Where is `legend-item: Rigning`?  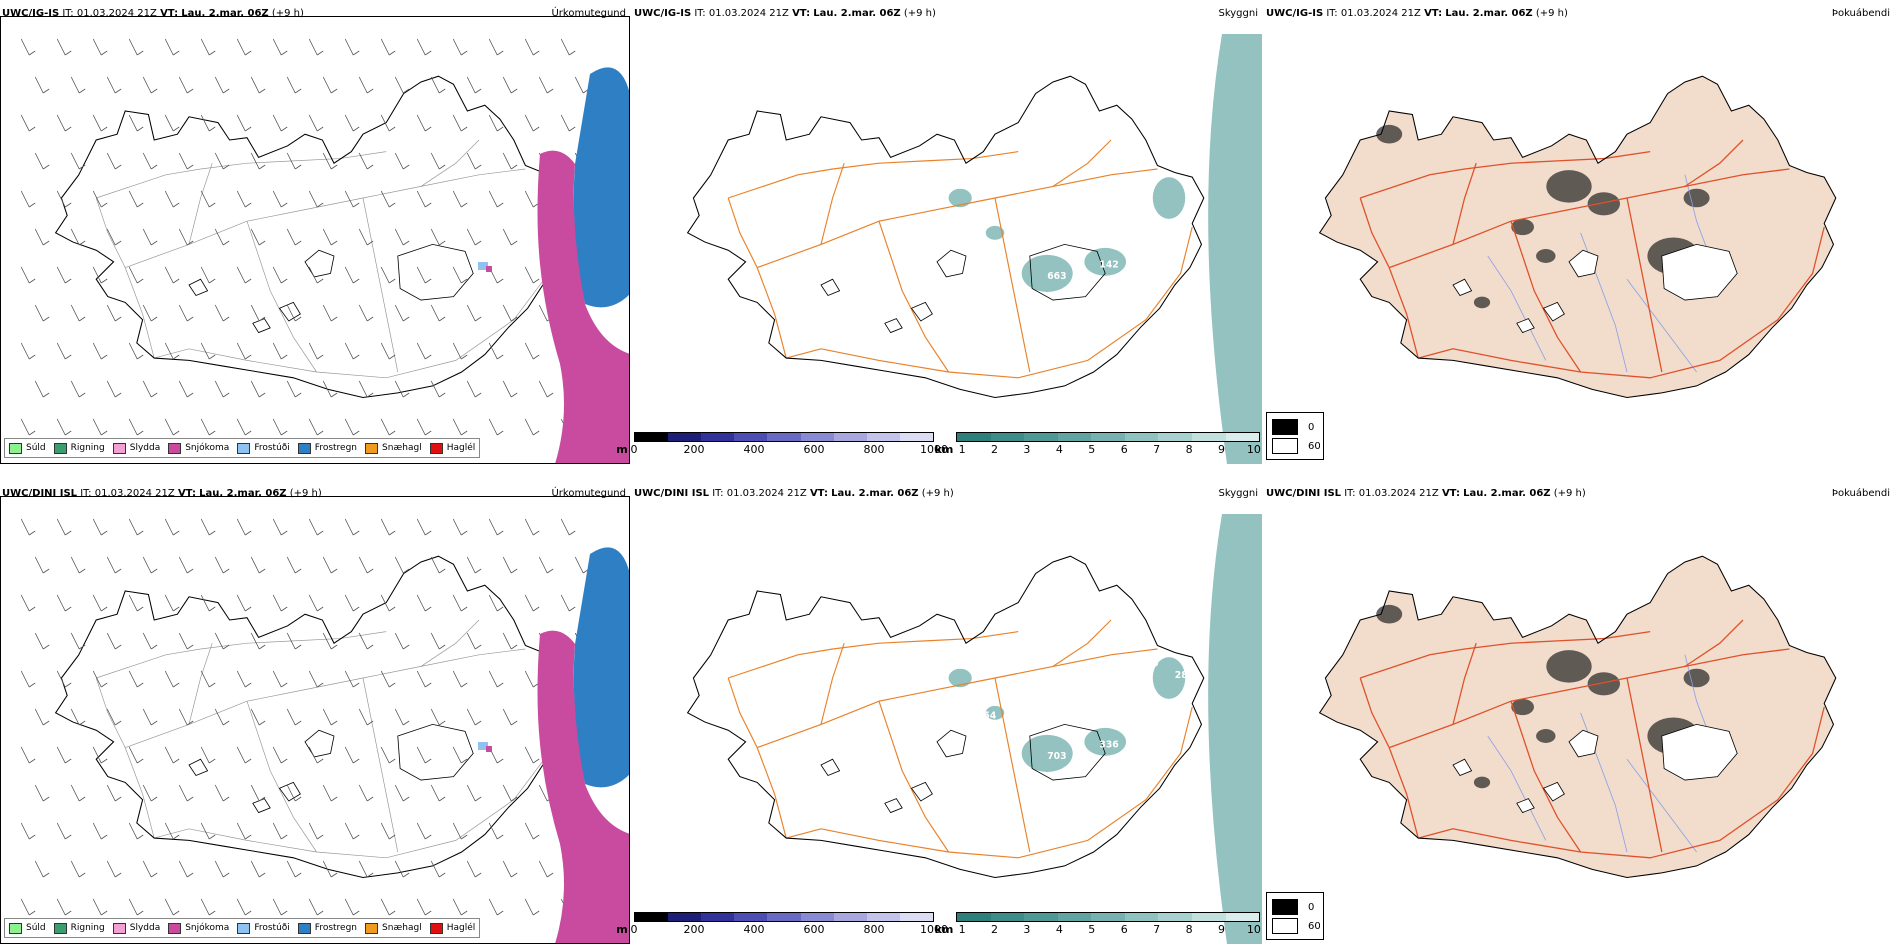 legend-item: Rigning is located at coordinates (79, 928).